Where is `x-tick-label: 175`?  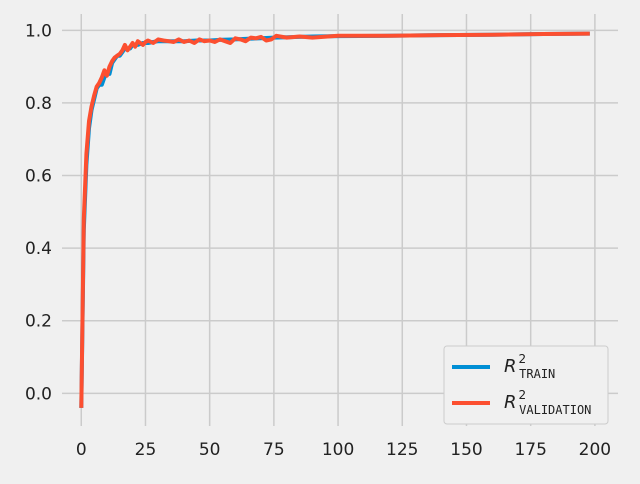
x-tick-label: 175 is located at coordinates (530, 450).